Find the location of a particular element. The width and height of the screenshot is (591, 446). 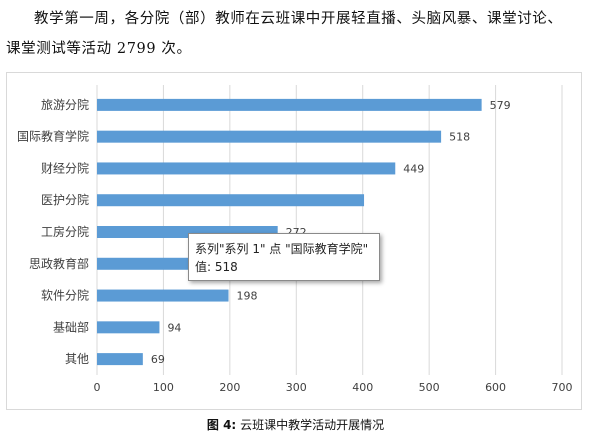

category-label: 思政教育部 is located at coordinates (59, 263).